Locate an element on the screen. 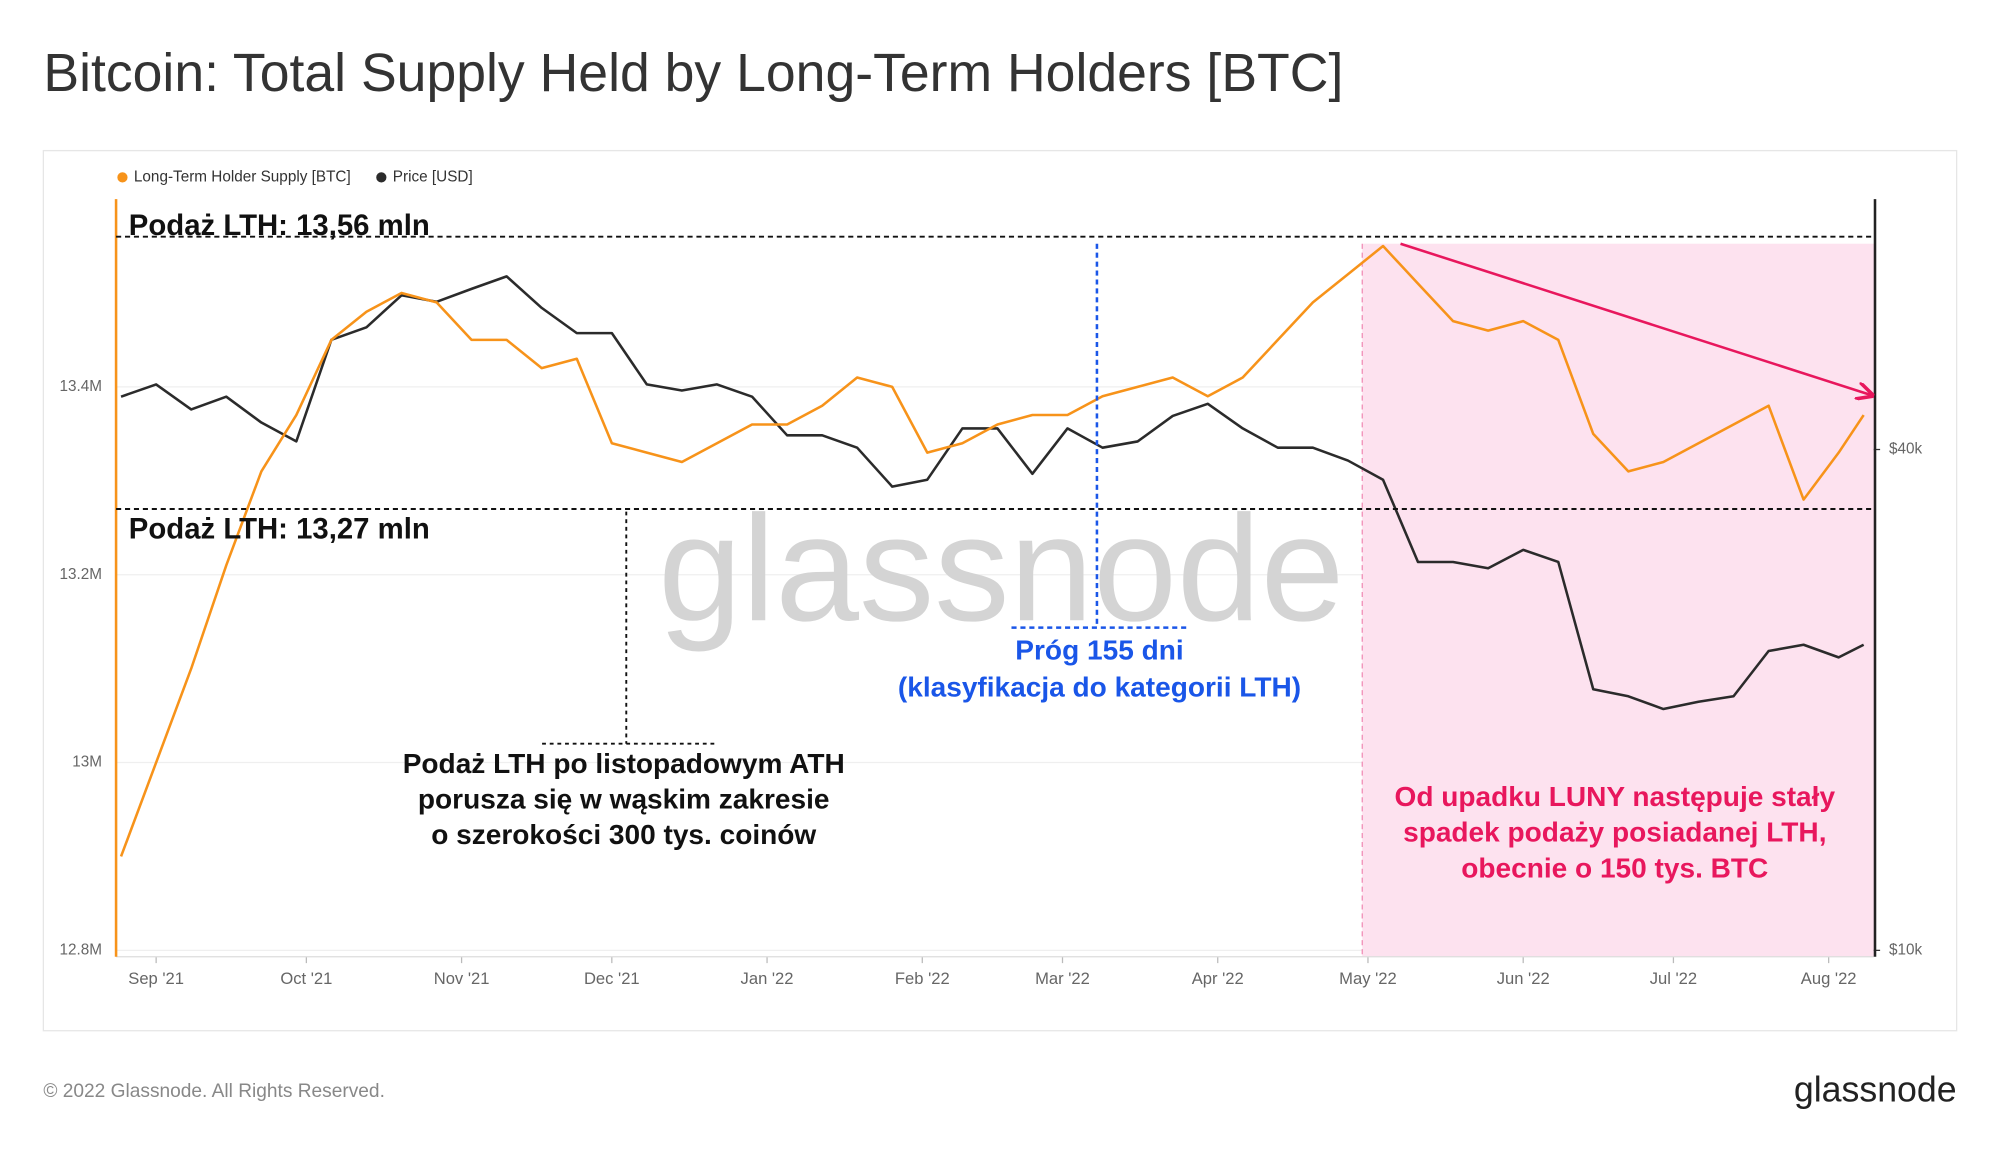 This screenshot has height=1152, width=2000. x-tick-label: Feb '22 is located at coordinates (922, 978).